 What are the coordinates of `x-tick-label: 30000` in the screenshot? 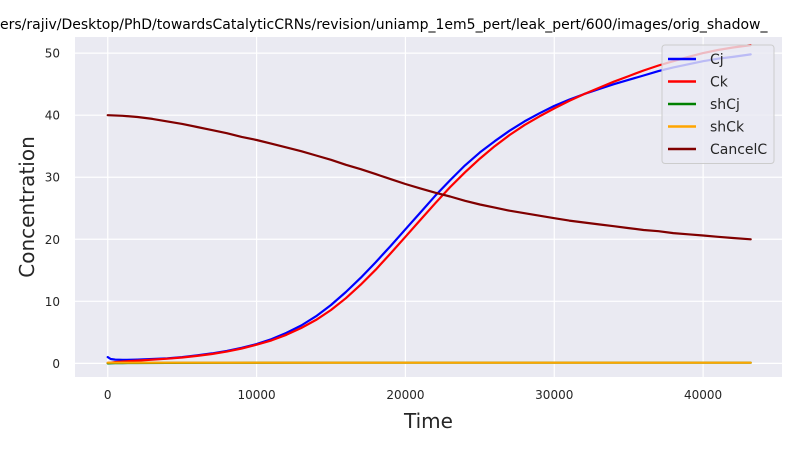 It's located at (554, 395).